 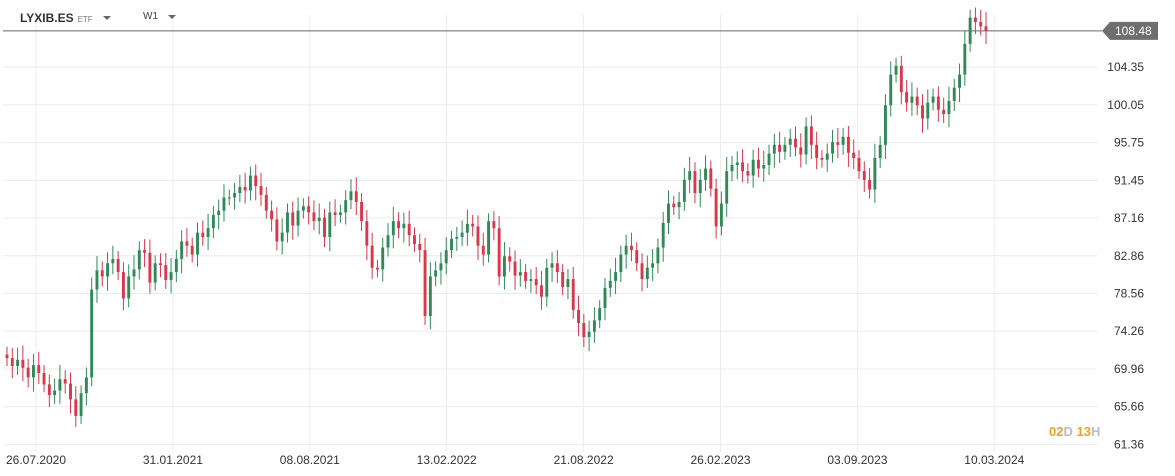 I want to click on x-tick-label: 26.07.2020, so click(x=36, y=460).